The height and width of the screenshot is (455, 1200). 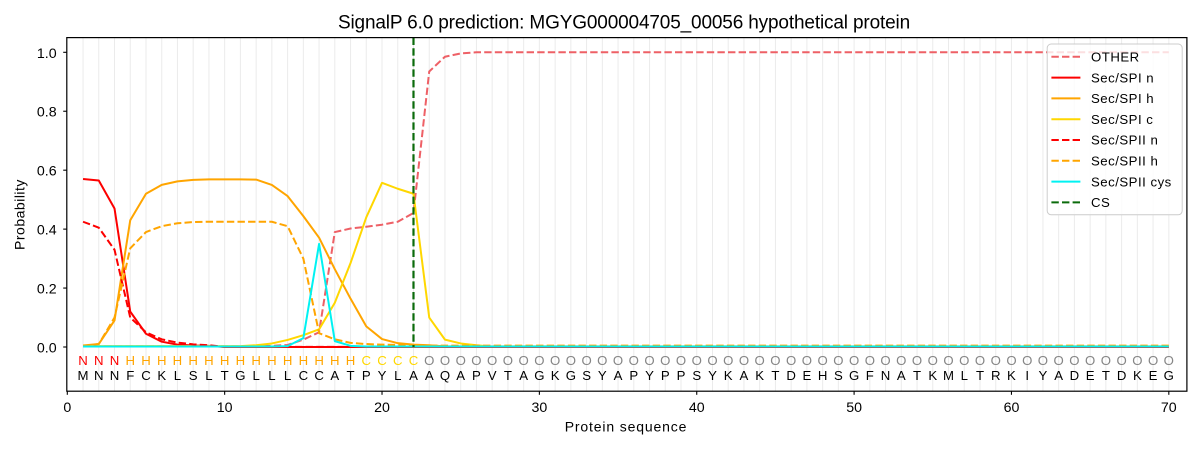 I want to click on svg-text: Probability, so click(x=20, y=214).